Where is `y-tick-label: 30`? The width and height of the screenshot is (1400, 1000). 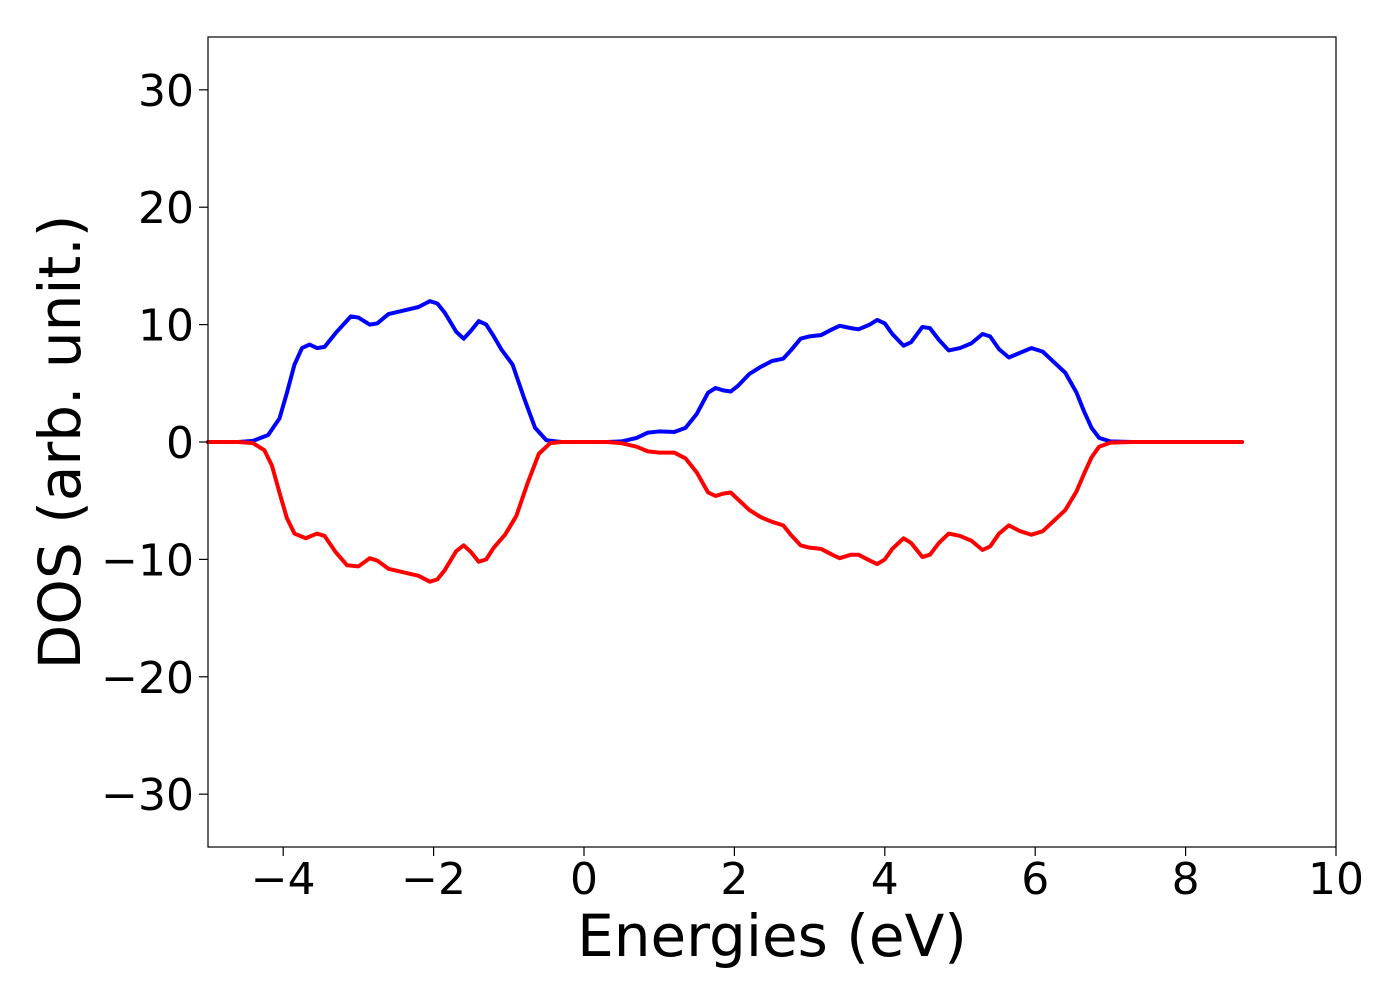 y-tick-label: 30 is located at coordinates (166, 91).